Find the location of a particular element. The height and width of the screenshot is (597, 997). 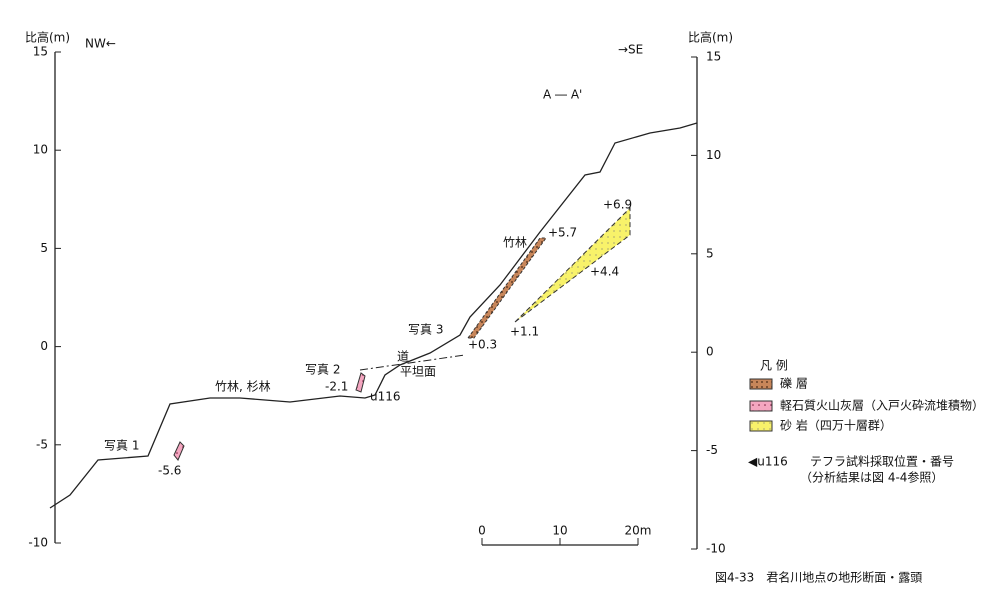

direction: NW← is located at coordinates (100, 44).